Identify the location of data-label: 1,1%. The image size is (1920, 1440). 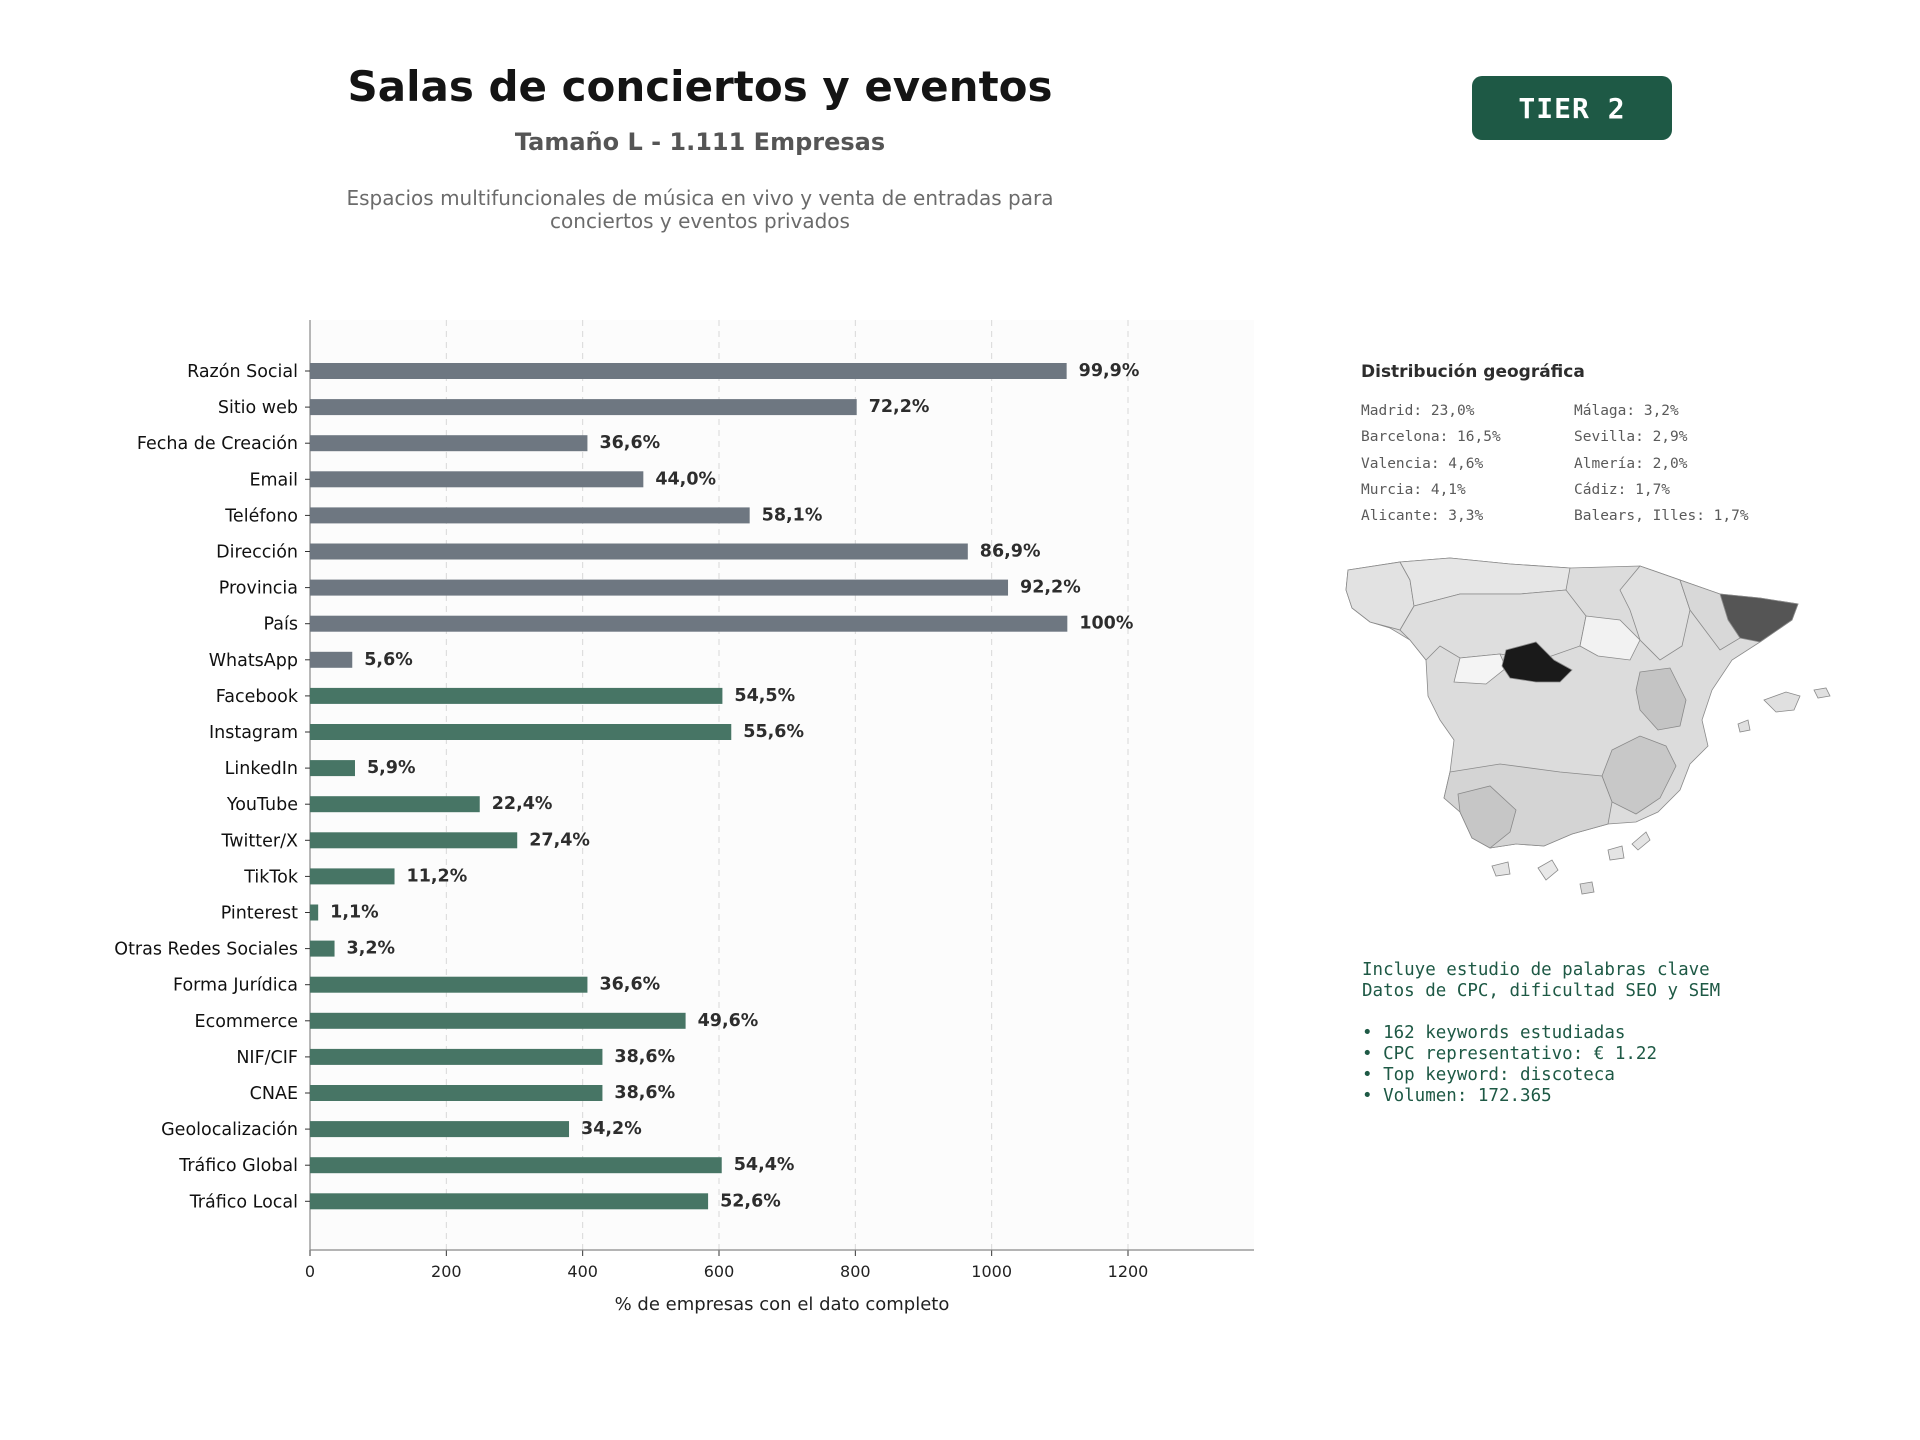
(354, 913).